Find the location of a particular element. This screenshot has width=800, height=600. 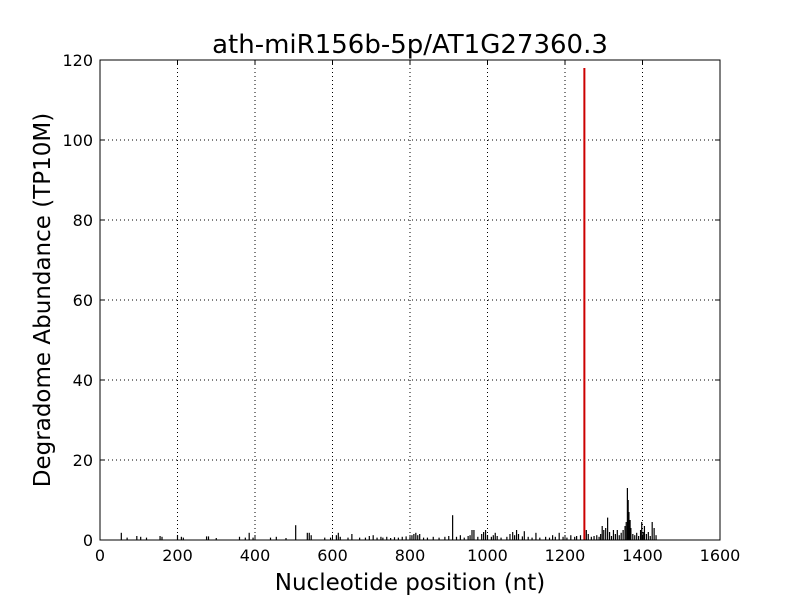

chart-title: ath-miR156b-5p/AT1G27360.3 is located at coordinates (410, 45).